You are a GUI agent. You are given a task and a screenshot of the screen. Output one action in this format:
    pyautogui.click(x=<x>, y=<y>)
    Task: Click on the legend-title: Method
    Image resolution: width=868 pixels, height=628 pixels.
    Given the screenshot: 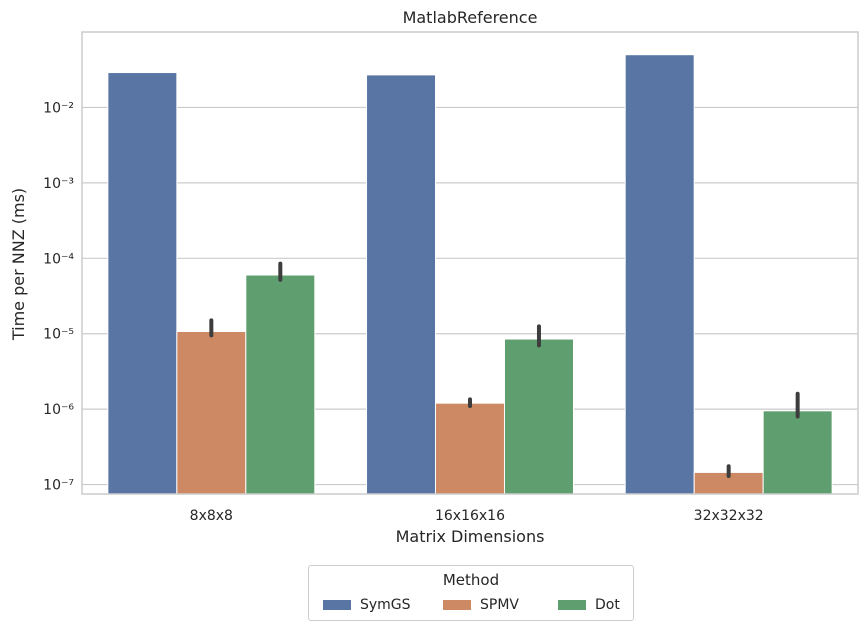 What is the action you would take?
    pyautogui.click(x=471, y=580)
    